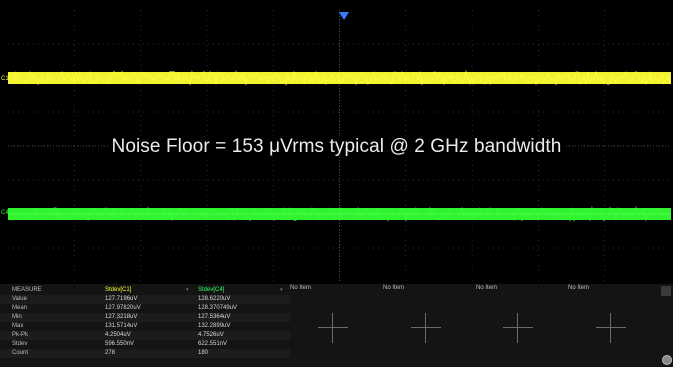  Describe the element at coordinates (27, 290) in the screenshot. I see `measure-title: MEASURE` at that location.